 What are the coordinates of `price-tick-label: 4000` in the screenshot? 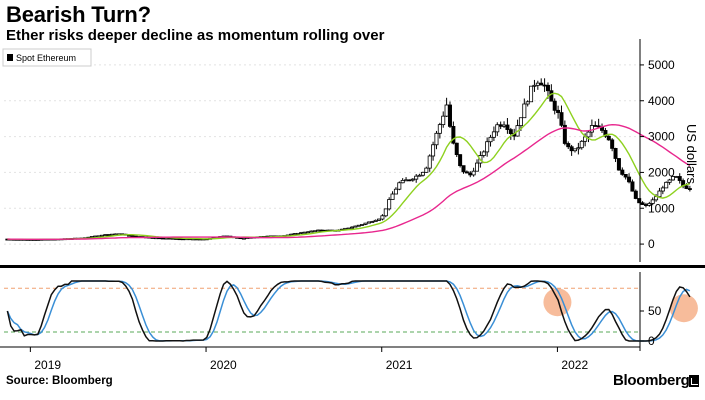 It's located at (661, 101).